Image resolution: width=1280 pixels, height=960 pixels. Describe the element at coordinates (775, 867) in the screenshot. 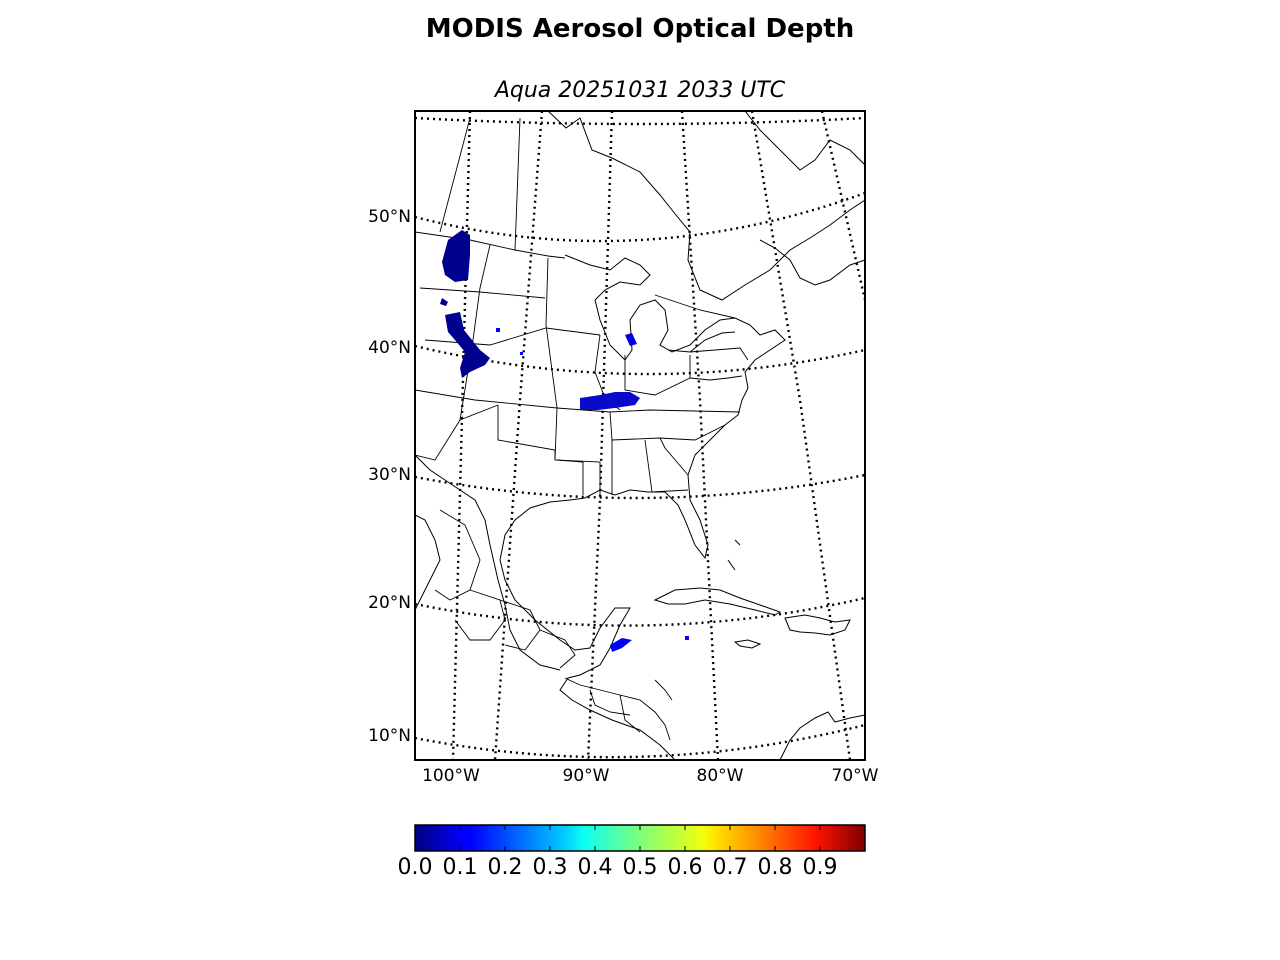

I see `colorbar-label: 0.8` at that location.